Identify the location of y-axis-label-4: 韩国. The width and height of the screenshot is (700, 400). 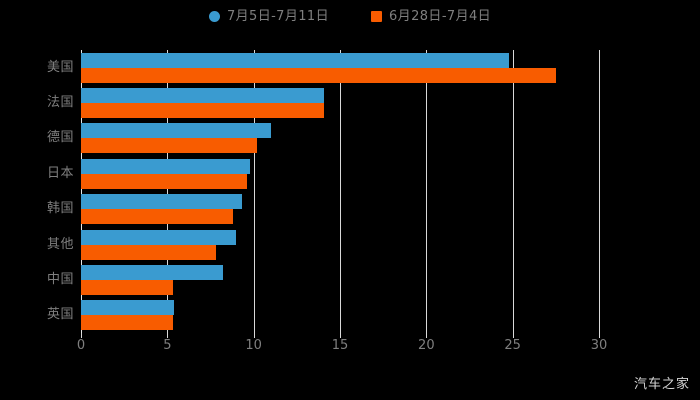
(60, 209).